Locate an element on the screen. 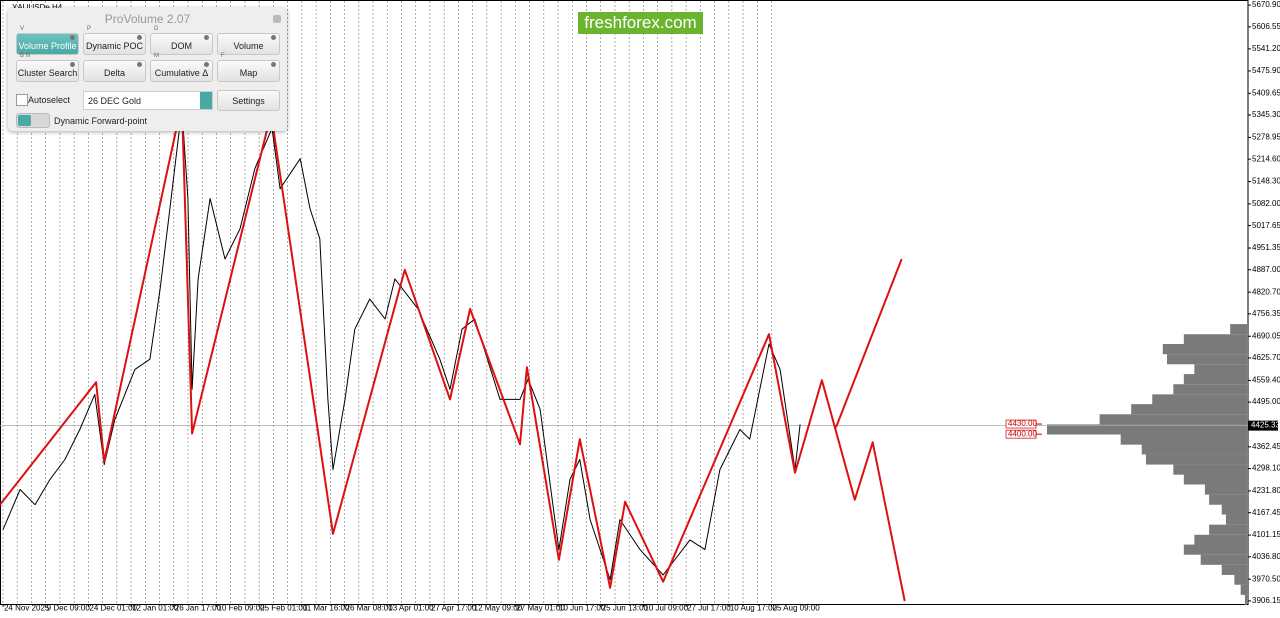  x-tick-label: 27 Apr 17:00 is located at coordinates (454, 608).